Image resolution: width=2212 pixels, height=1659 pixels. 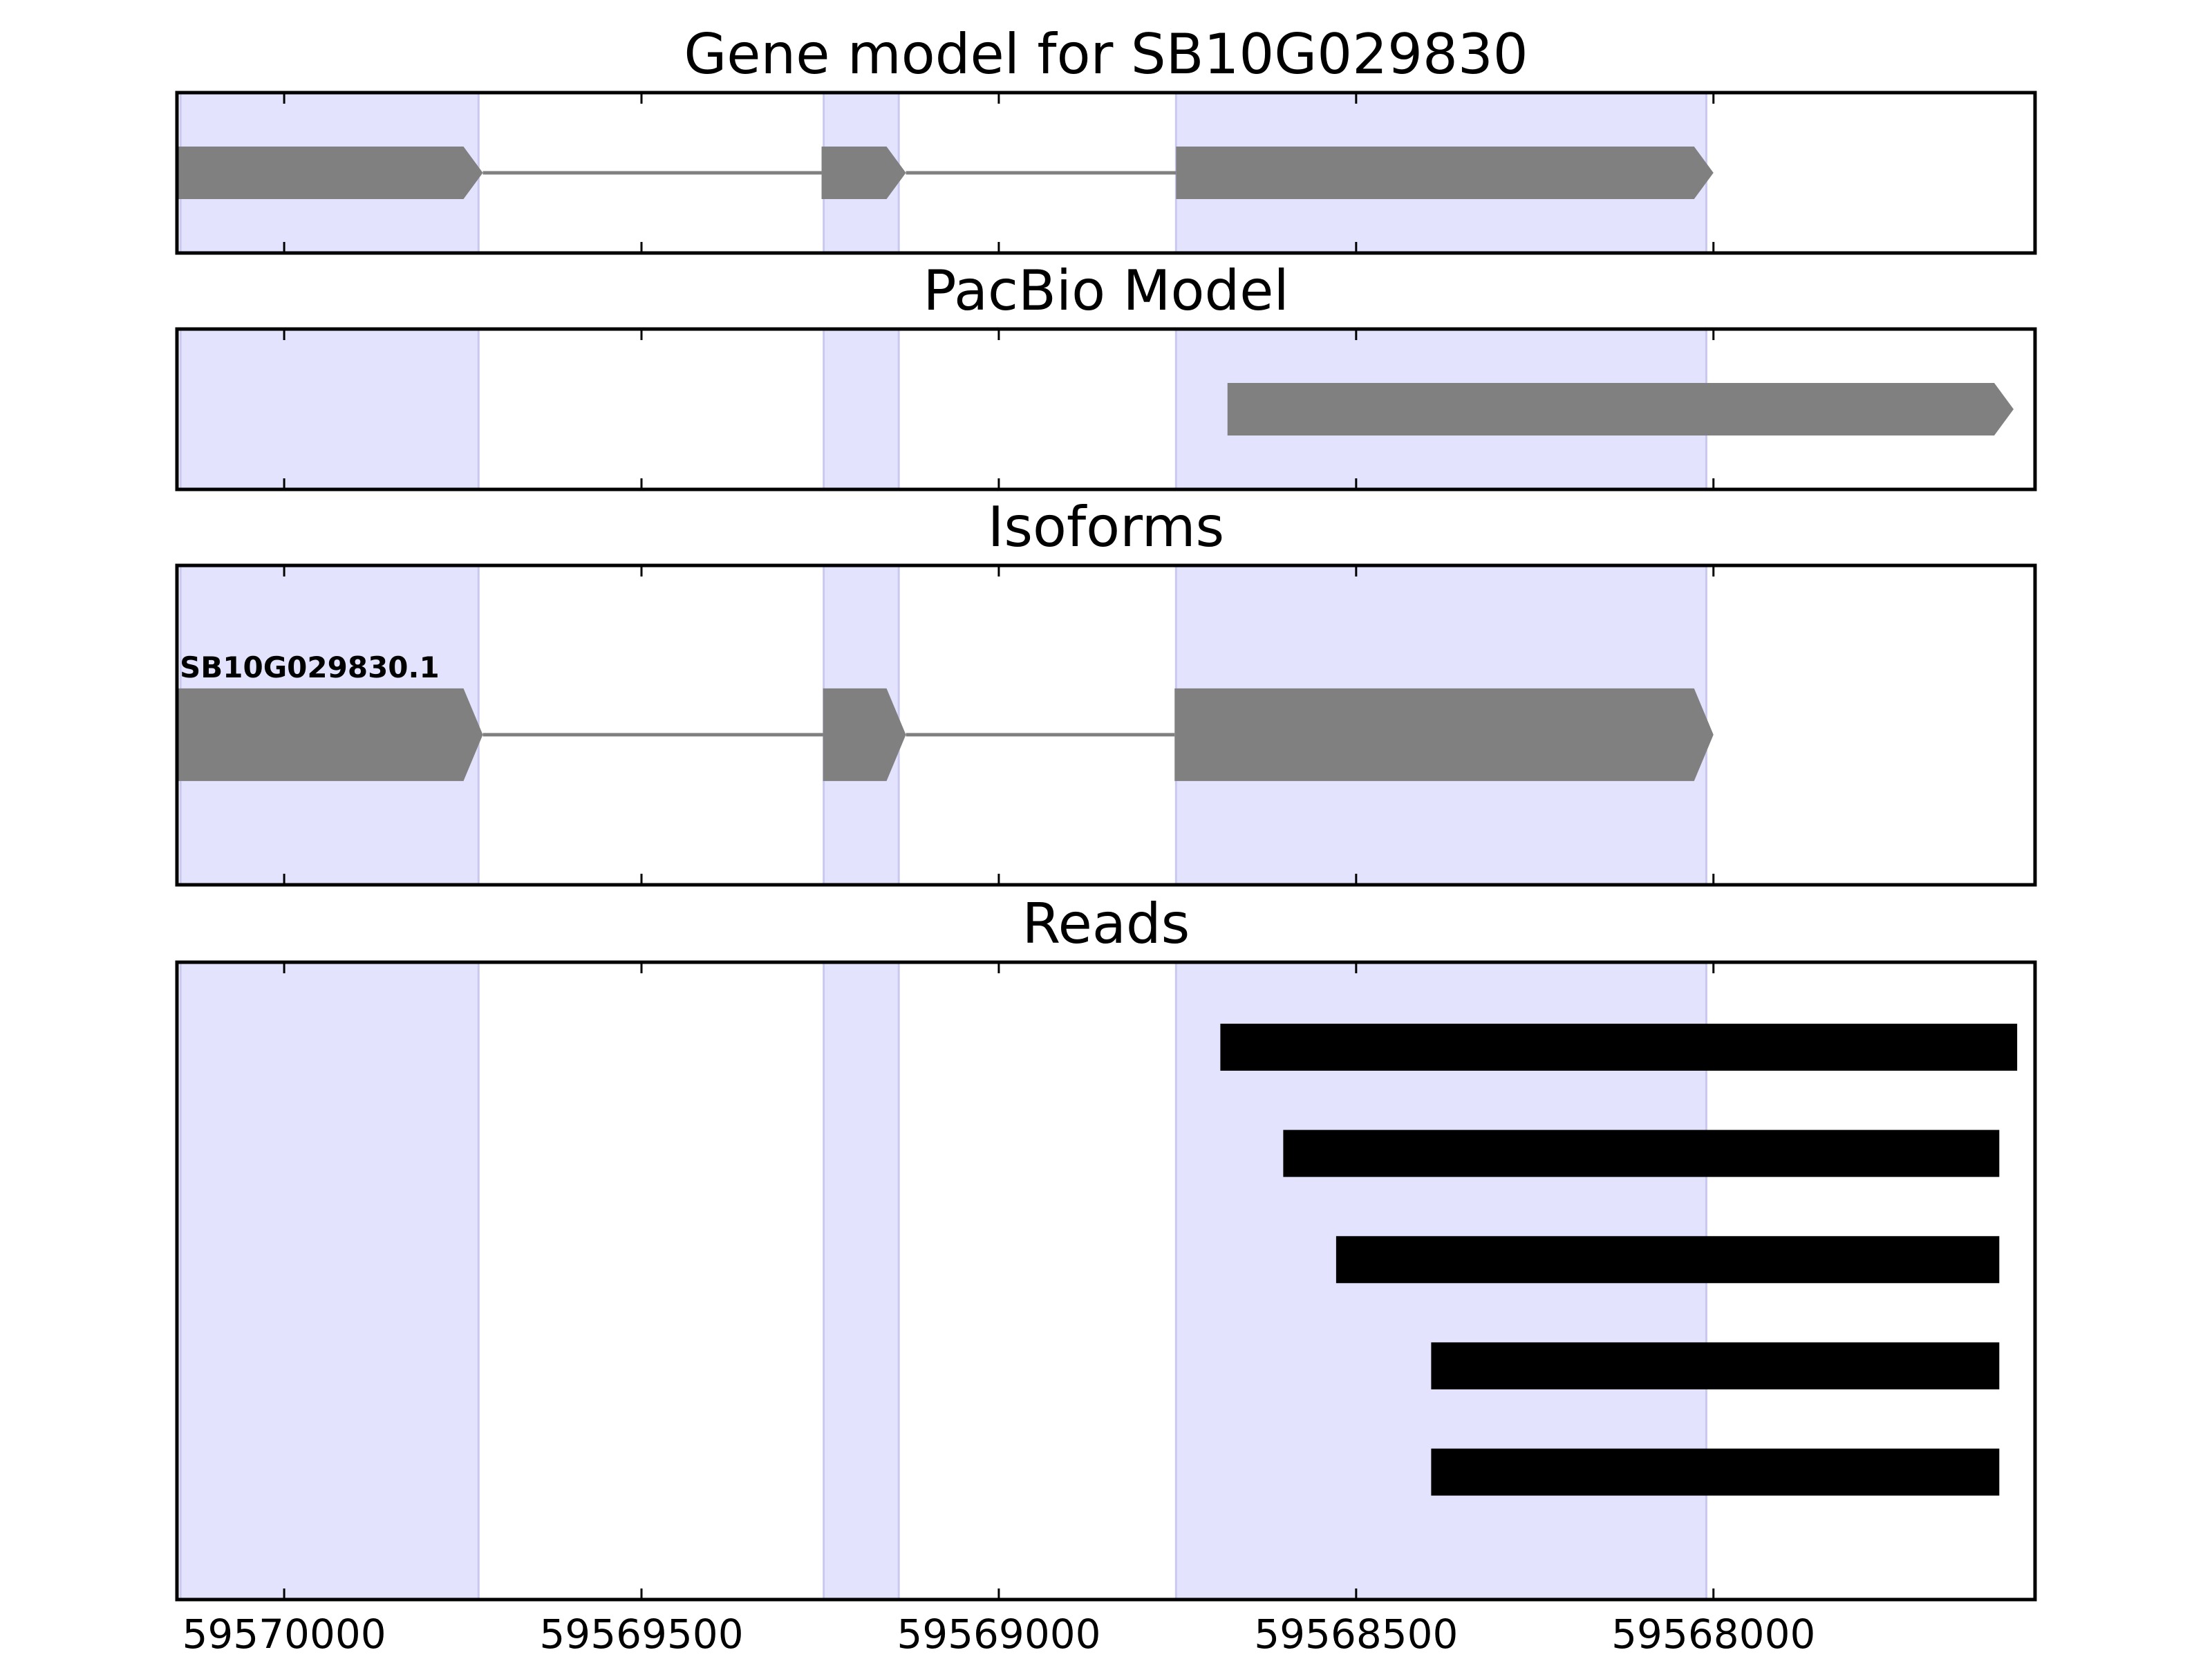 I want to click on x-tick-label: 59569500, so click(x=641, y=1634).